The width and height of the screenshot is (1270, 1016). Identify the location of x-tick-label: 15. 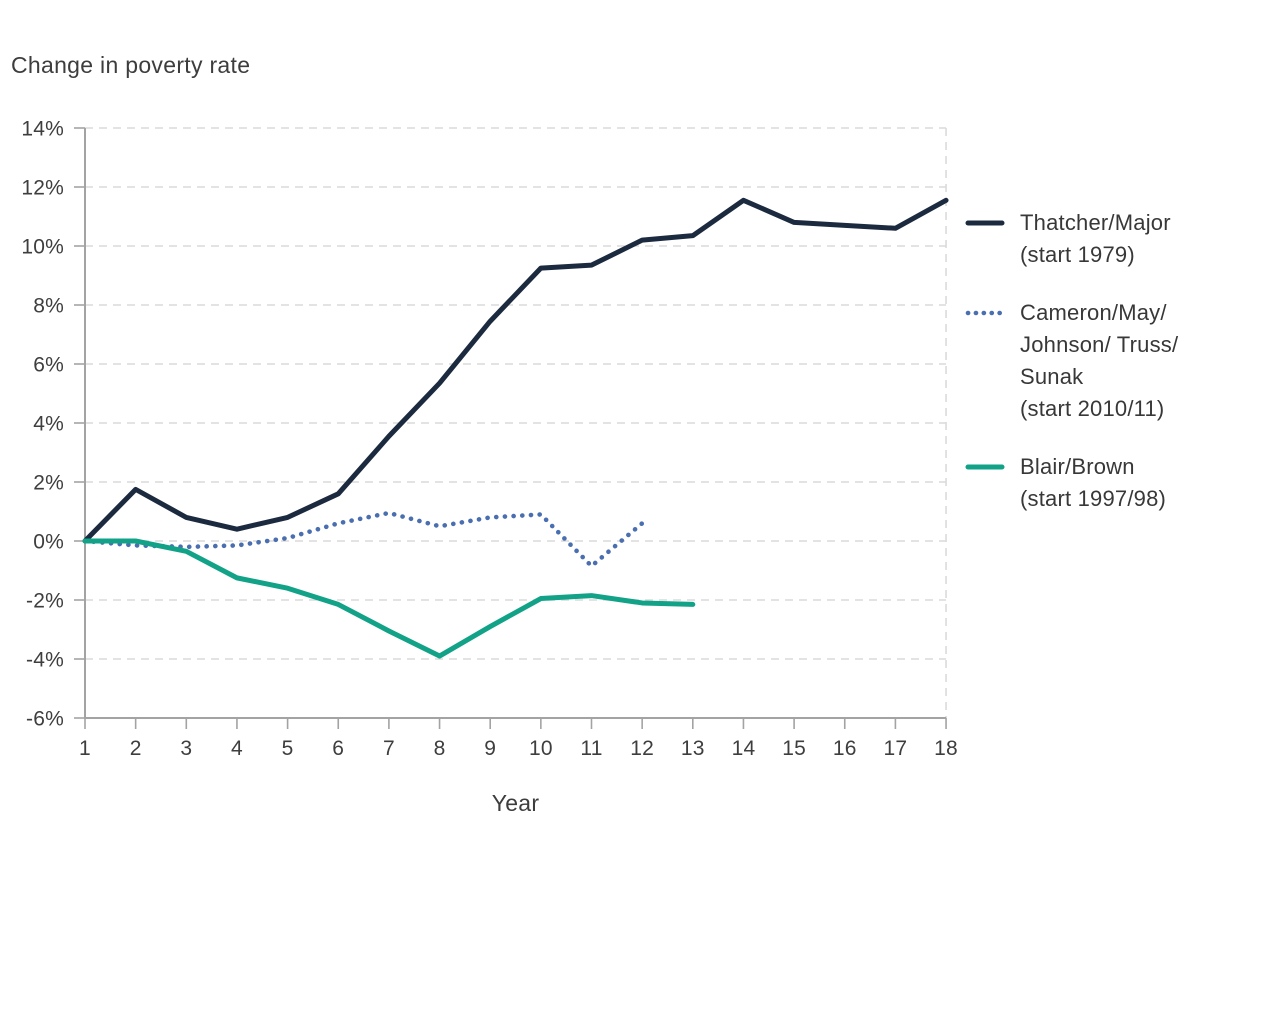
(794, 748).